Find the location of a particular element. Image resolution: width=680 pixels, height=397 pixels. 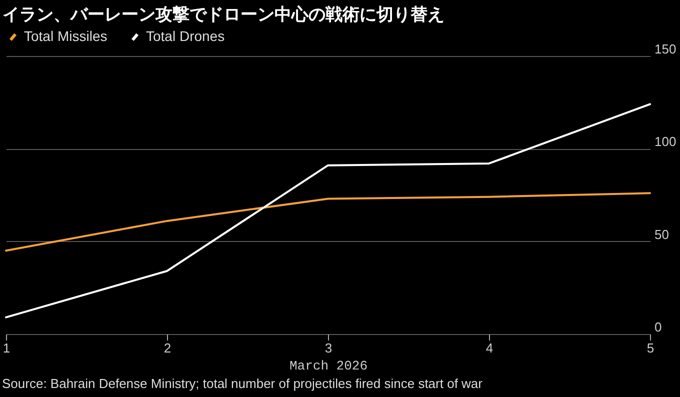

x-tick-label: 3 is located at coordinates (328, 348).